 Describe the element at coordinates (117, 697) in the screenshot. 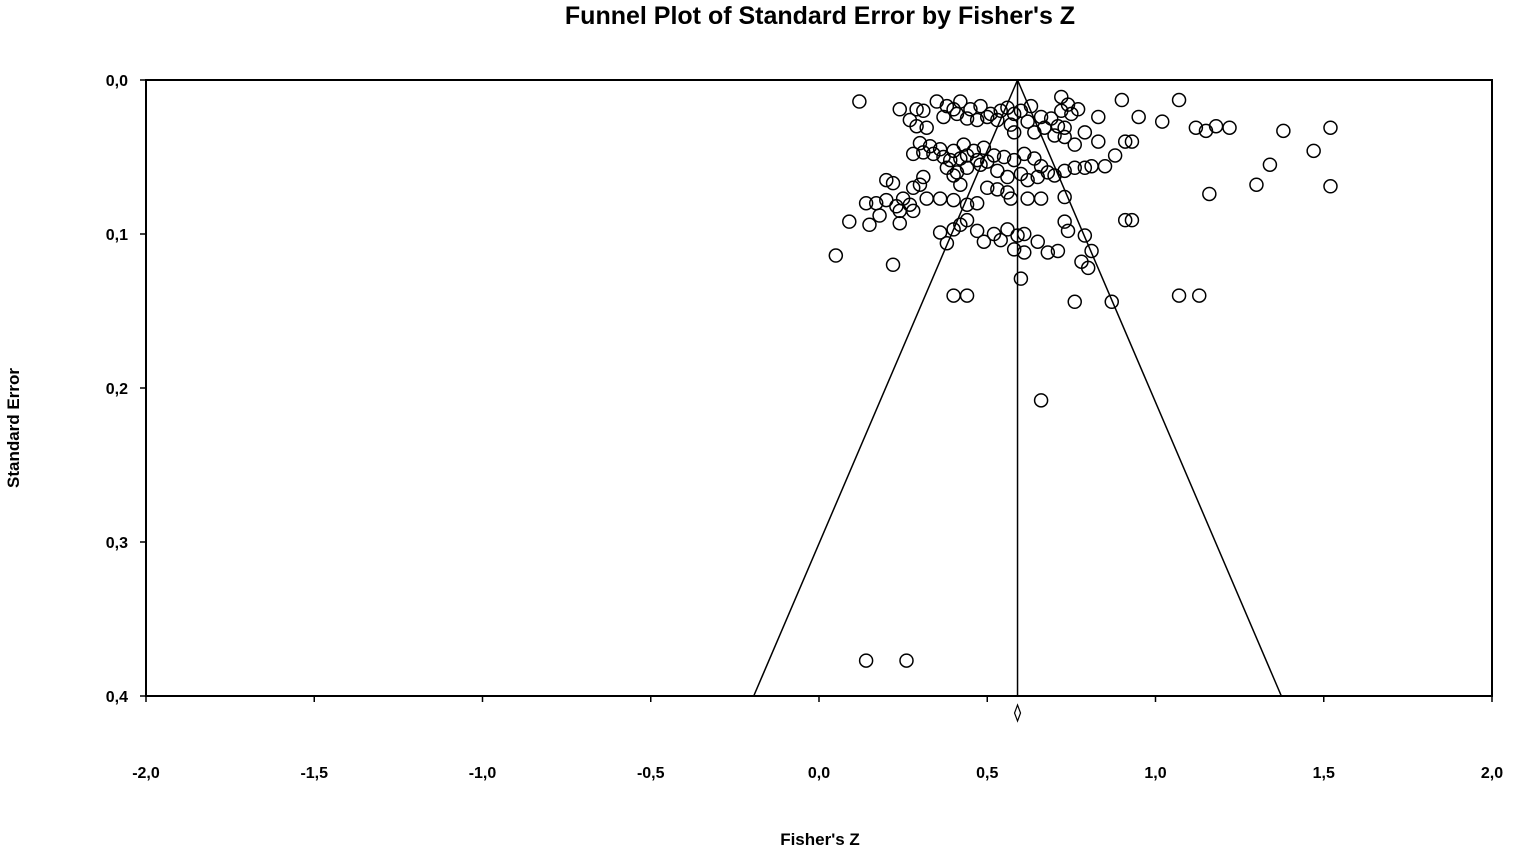

I see `y-tick-label: 0,4` at that location.